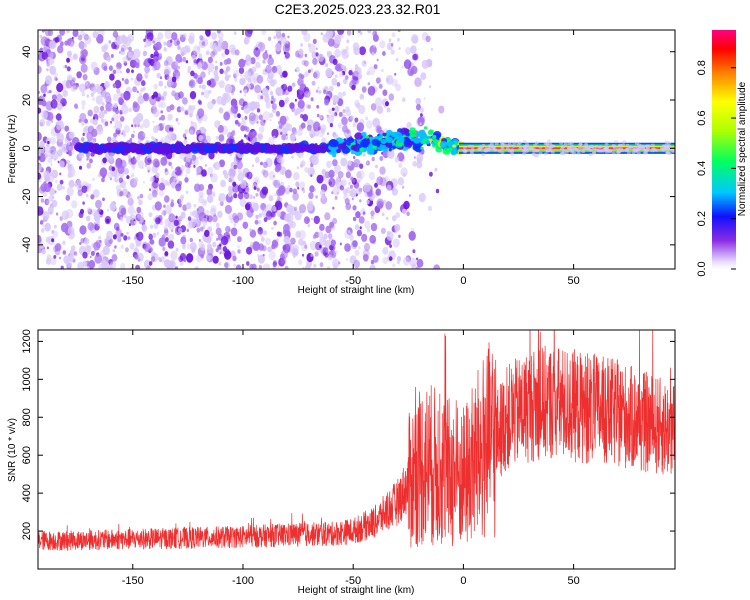 The height and width of the screenshot is (600, 750). I want to click on colorbar-ticks: 0.0 0.2 0.4 0.6 0.8, so click(716, 168).